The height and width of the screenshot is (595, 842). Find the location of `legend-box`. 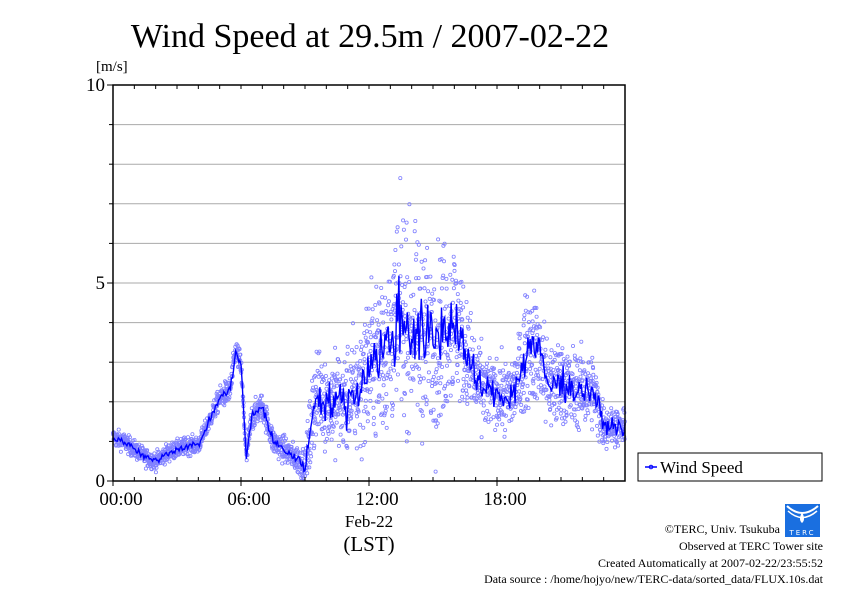

legend-box is located at coordinates (730, 467).